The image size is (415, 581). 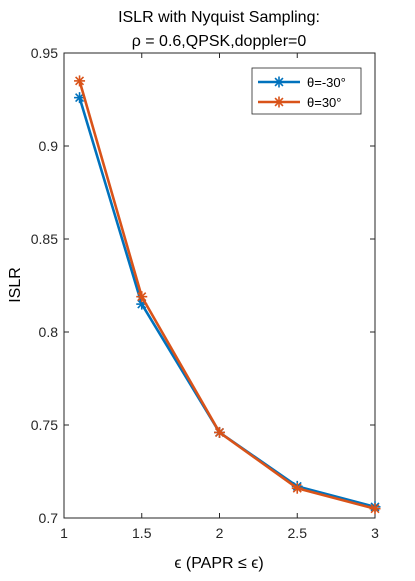 I want to click on legend-box, so click(x=306, y=91).